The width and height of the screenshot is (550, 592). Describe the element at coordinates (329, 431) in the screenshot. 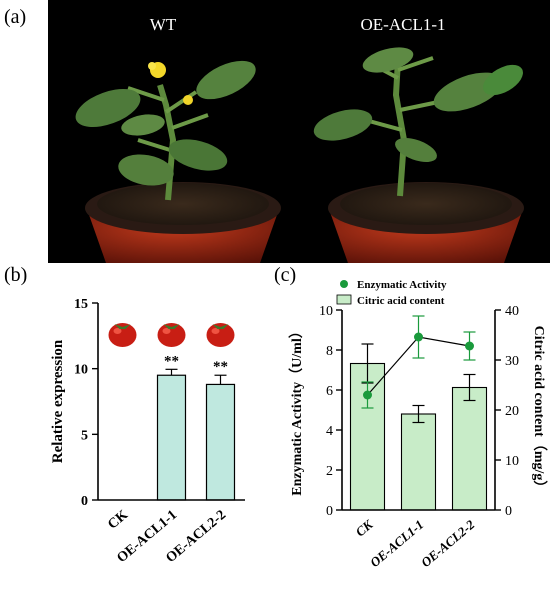

I see `left-tick-label: 4` at that location.